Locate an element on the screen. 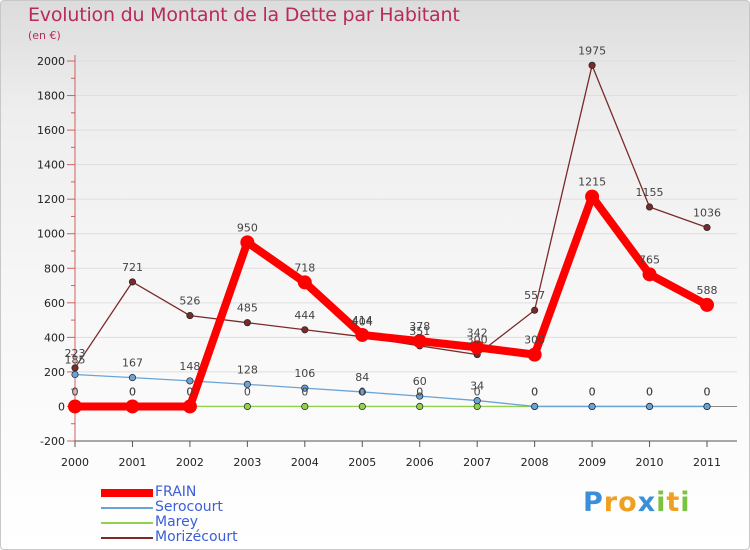 The image size is (750, 550). data-label: 351 is located at coordinates (419, 331).